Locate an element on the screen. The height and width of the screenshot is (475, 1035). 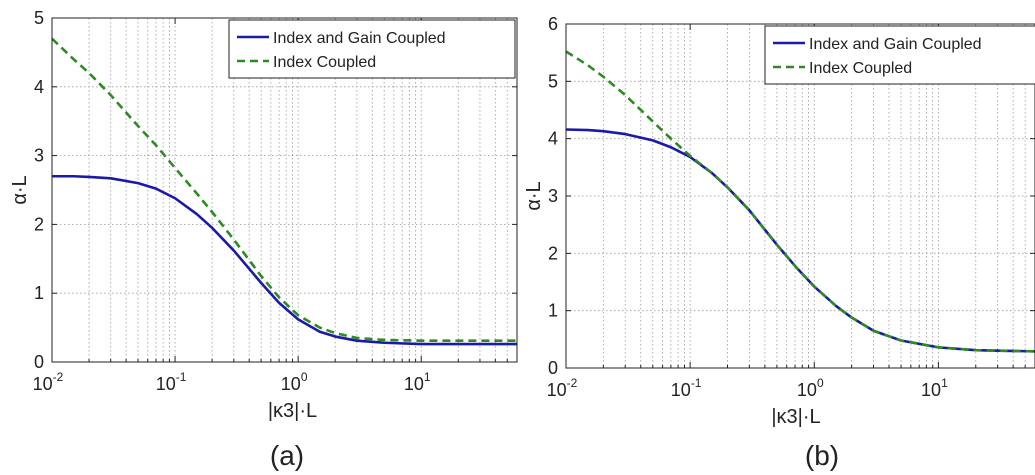
x-axis-label-a: |κ3|·L is located at coordinates (292, 411).